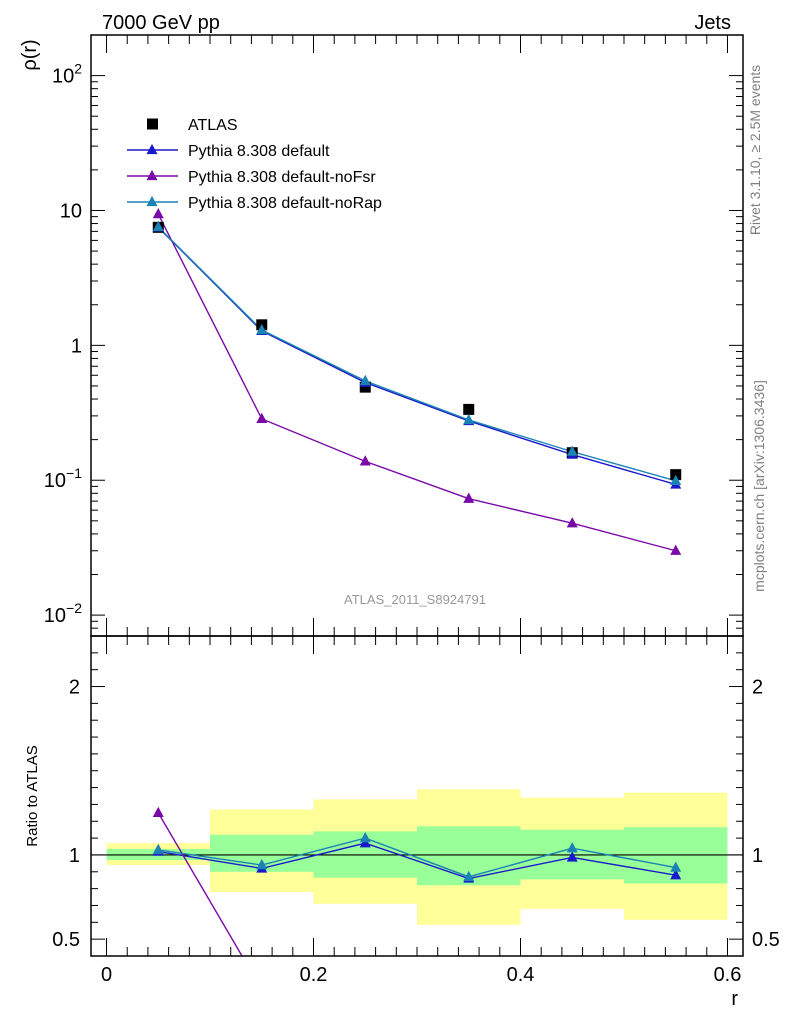 The image size is (786, 1024). Describe the element at coordinates (63, 344) in the screenshot. I see `y-tick-labels-main: 10⁻² 10⁻¹ 1 10 10²` at that location.